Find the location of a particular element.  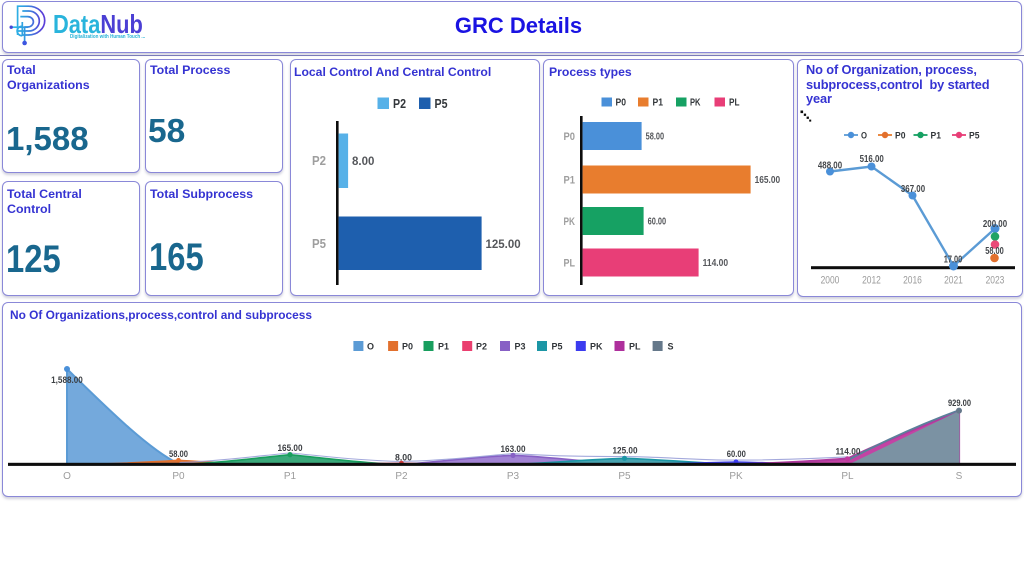

svg-text: 200.00 is located at coordinates (995, 224).